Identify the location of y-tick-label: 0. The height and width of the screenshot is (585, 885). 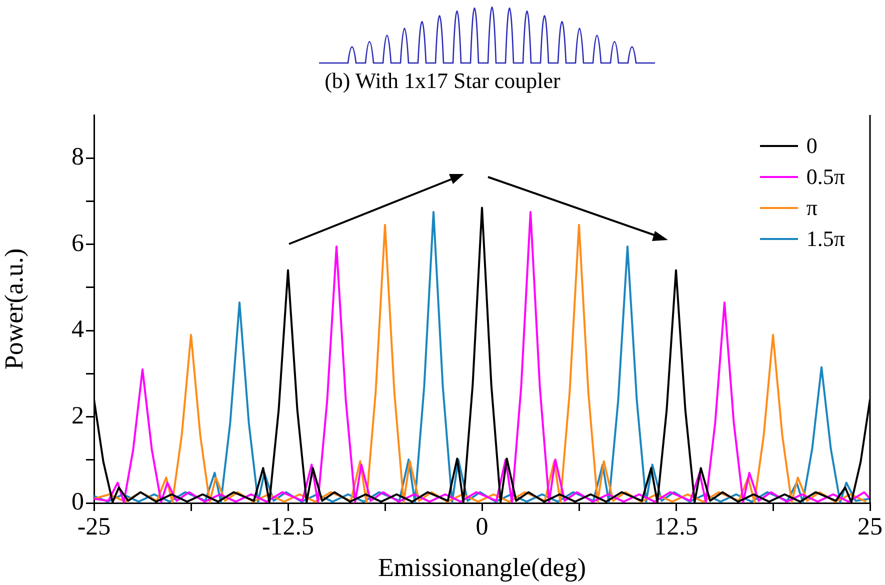
(78, 502).